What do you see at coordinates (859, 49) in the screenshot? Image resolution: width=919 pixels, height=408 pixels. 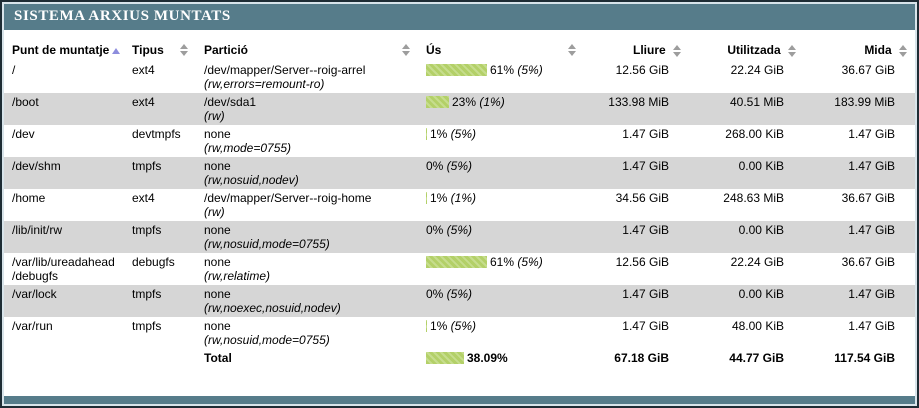 I see `column-header-size: Mida` at bounding box center [859, 49].